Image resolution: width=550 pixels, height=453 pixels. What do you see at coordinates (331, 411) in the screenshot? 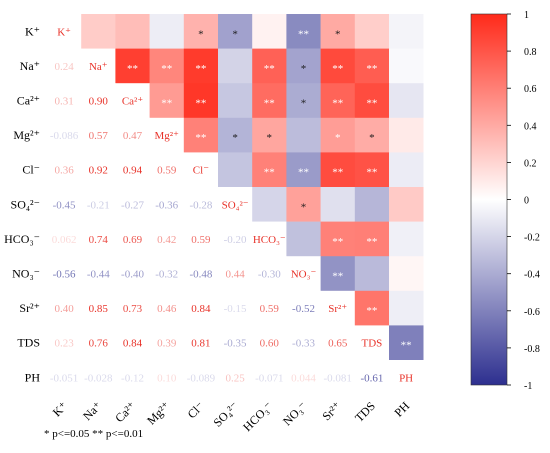
I see `column-label: Sr²⁺` at bounding box center [331, 411].